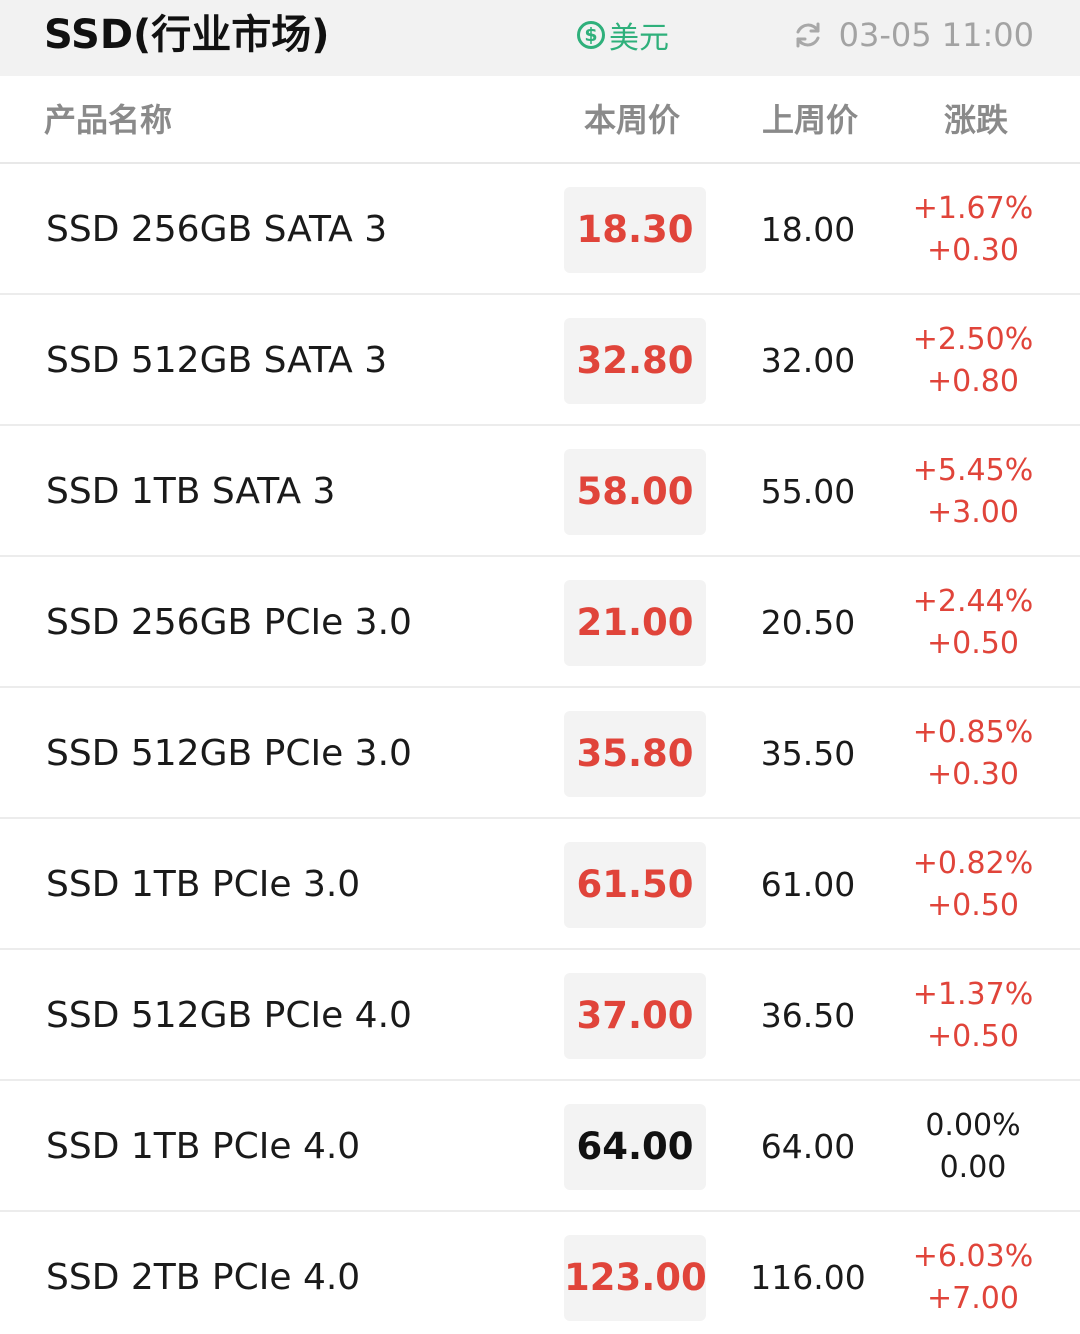 The image size is (1080, 1334). Describe the element at coordinates (540, 1273) in the screenshot. I see `table-row: SSD 2TB PCIe 4.0 123.00 116.00 +6.03% +7.00` at that location.